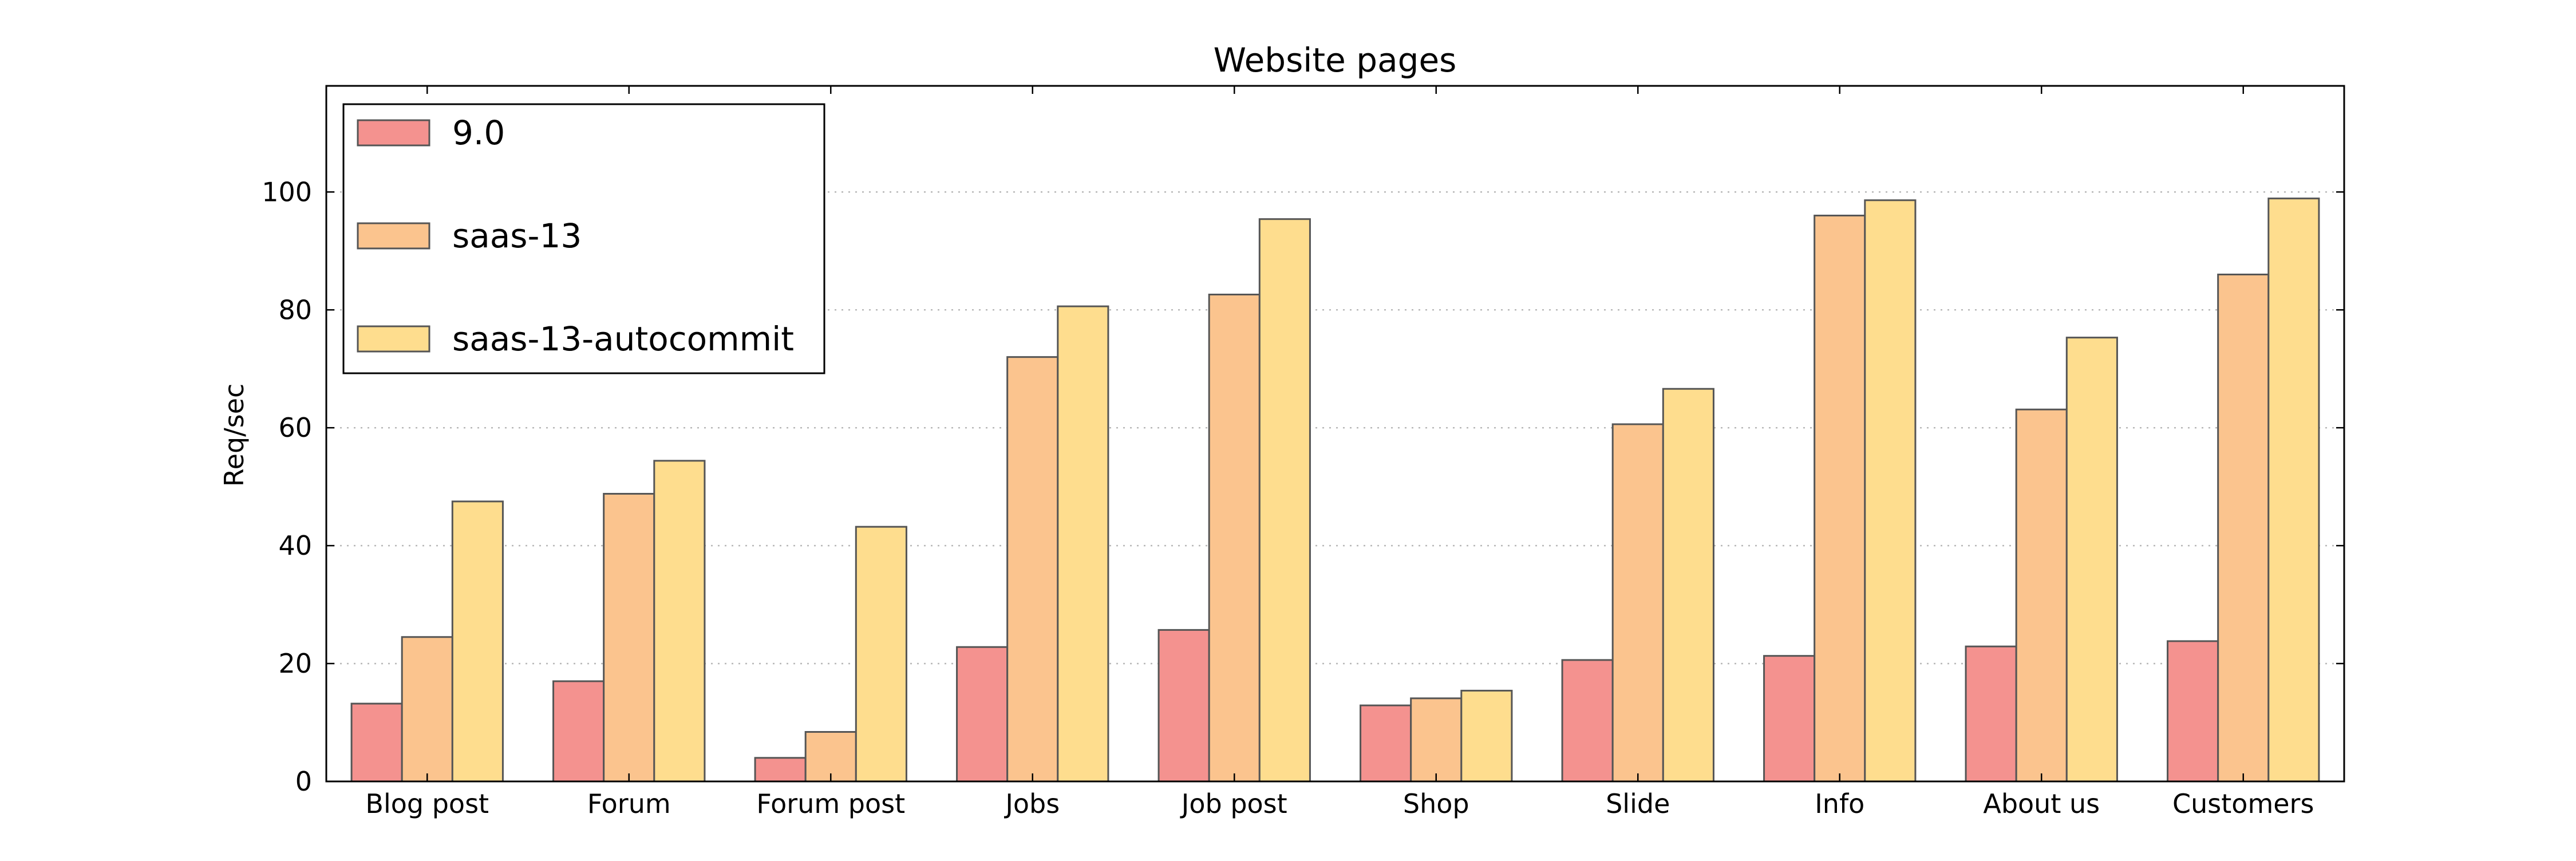  I want to click on x-tick-label: Job post, so click(1233, 803).